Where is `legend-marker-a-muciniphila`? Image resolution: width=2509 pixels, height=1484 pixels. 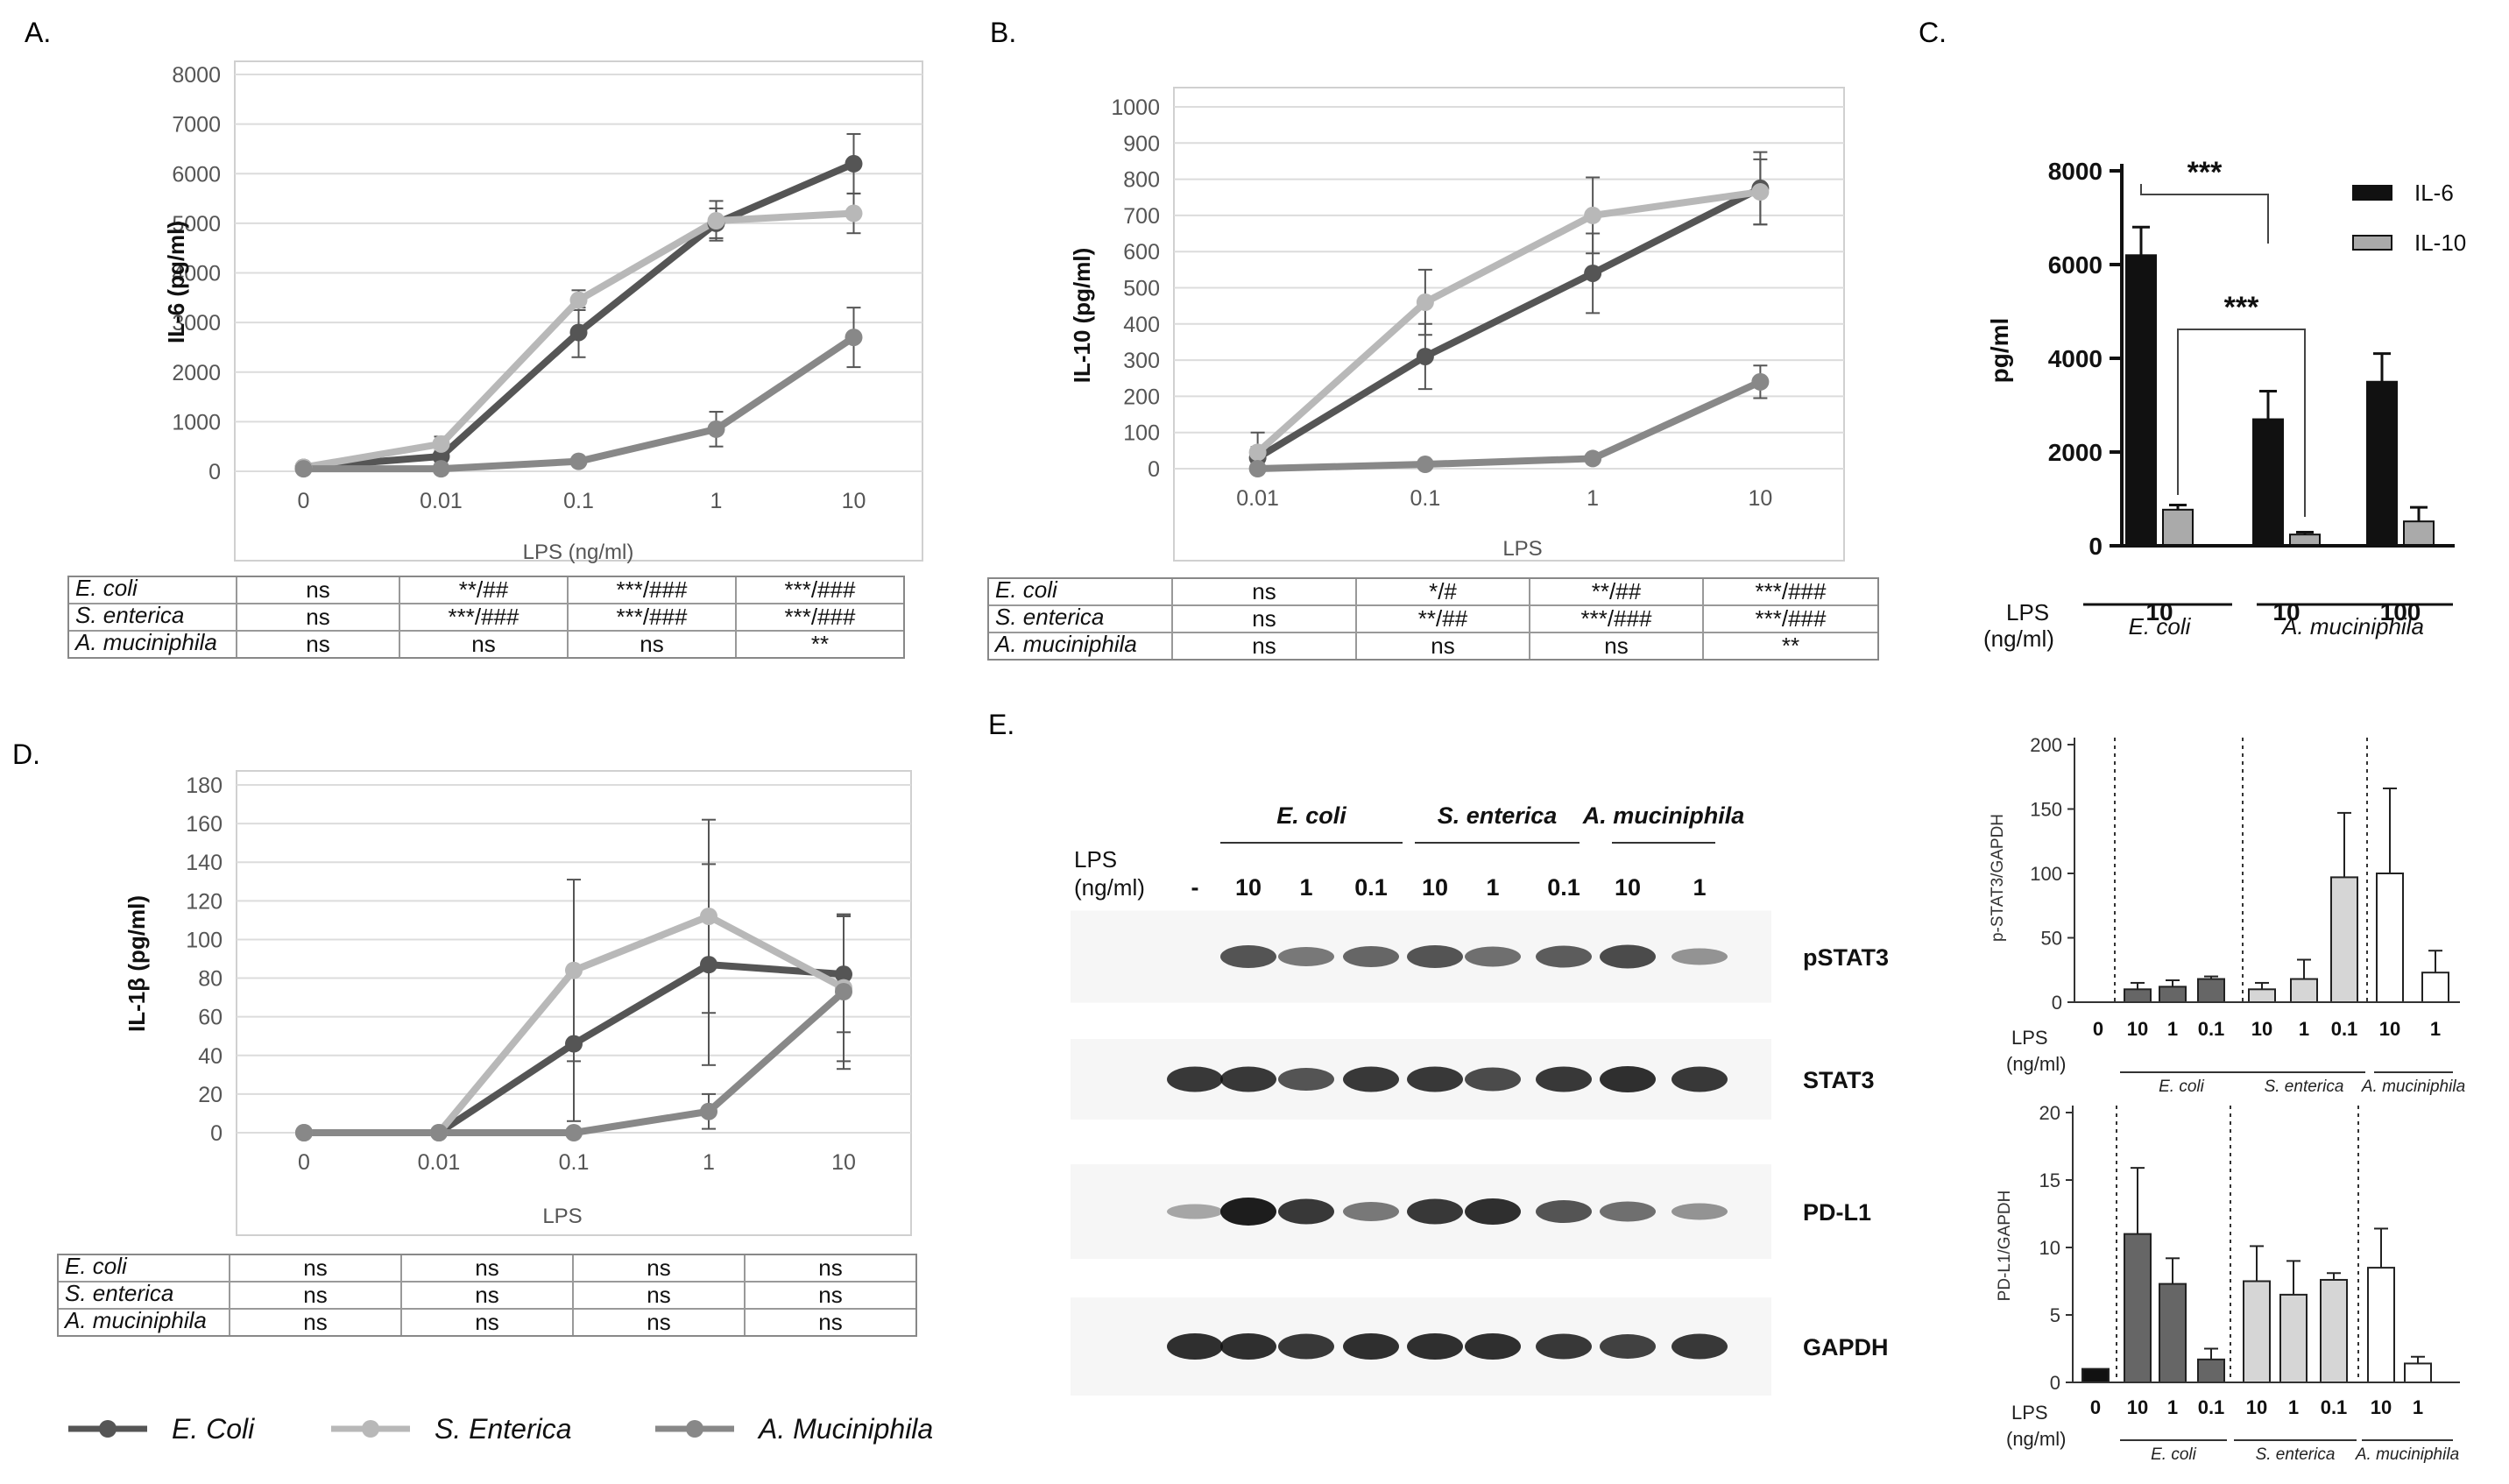
legend-marker-a-muciniphila is located at coordinates (695, 1429).